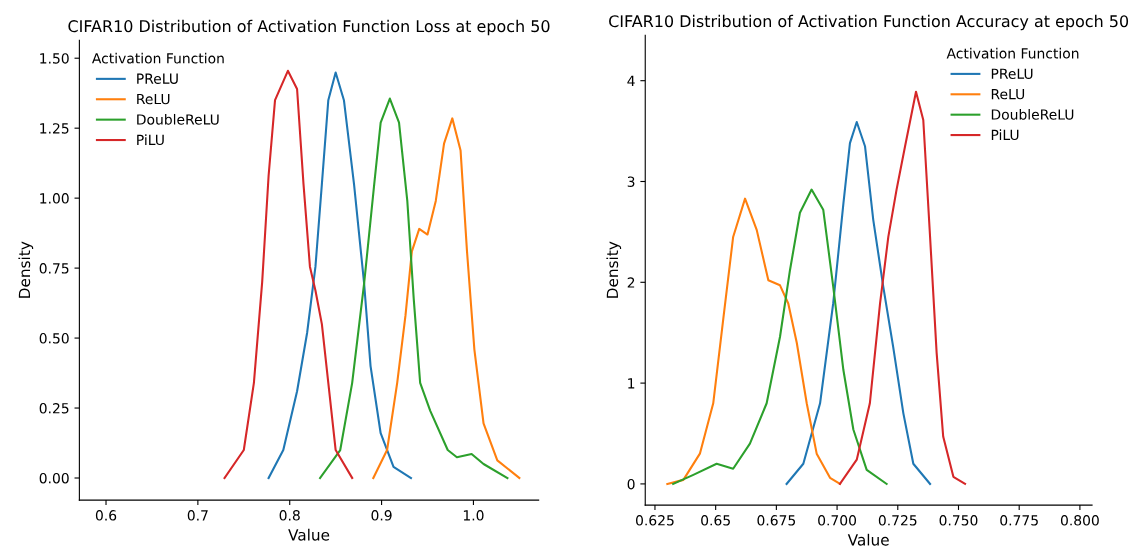  What do you see at coordinates (54, 128) in the screenshot?
I see `y-tick-label: 1.25` at bounding box center [54, 128].